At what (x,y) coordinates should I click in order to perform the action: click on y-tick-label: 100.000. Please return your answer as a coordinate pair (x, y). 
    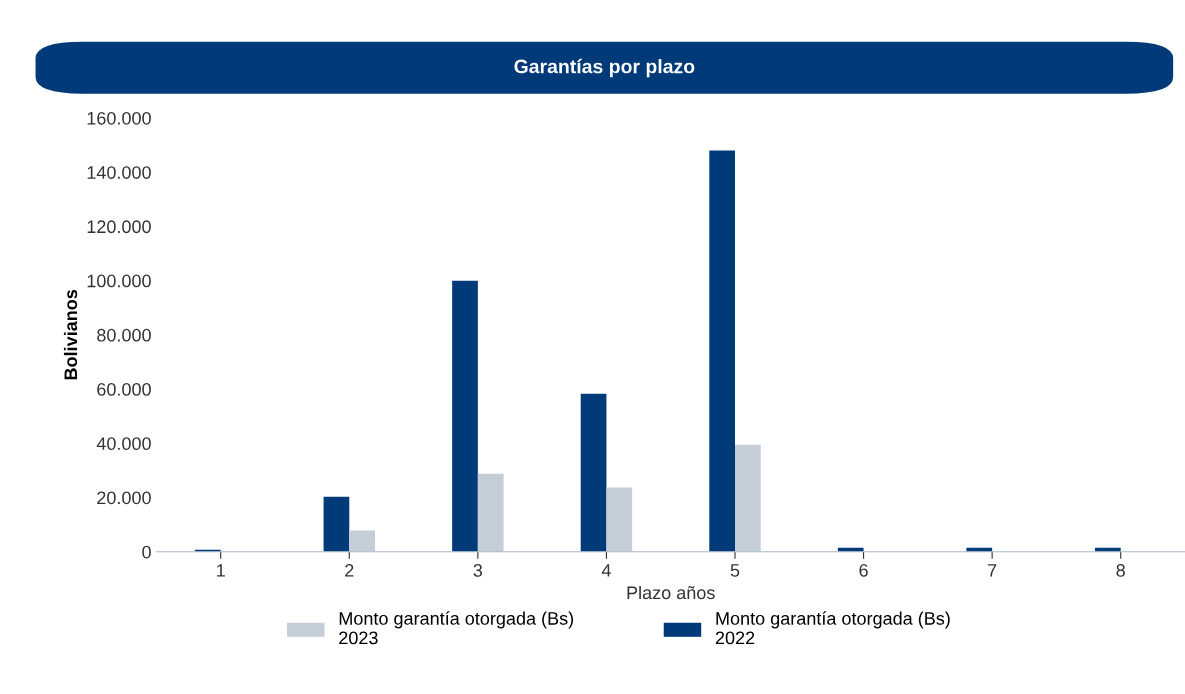
    Looking at the image, I should click on (119, 281).